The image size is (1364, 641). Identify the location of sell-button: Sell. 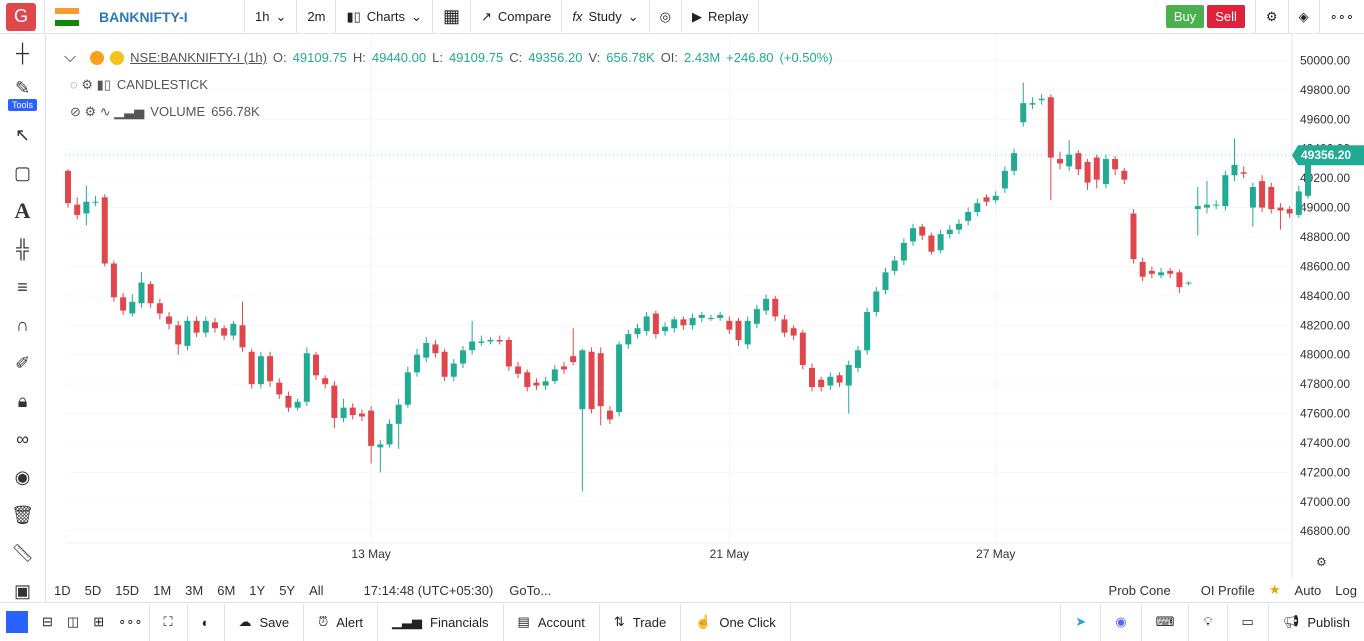
(1226, 16).